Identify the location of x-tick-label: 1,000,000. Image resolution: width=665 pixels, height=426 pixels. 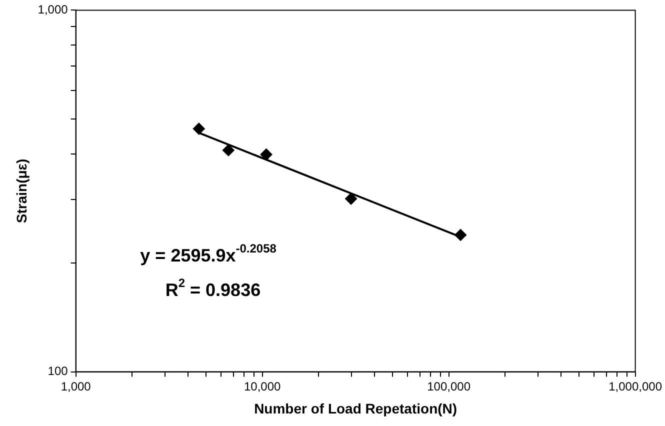
(635, 386).